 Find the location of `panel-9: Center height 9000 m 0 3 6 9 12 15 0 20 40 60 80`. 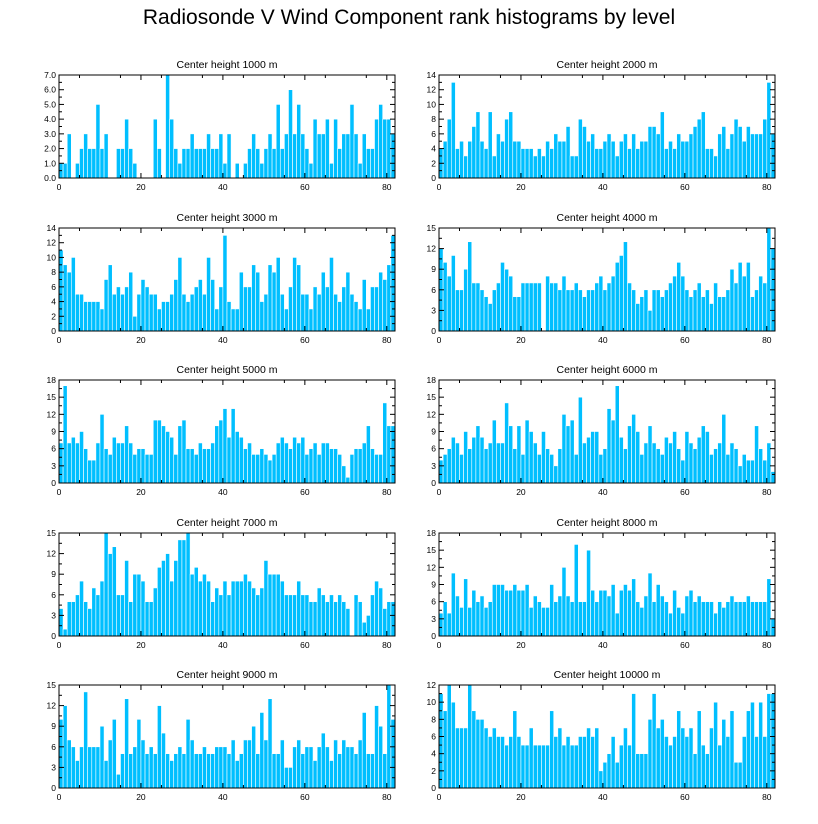

panel-9: Center height 9000 m 0 3 6 9 12 15 0 20 40 60 80 is located at coordinates (221, 735).